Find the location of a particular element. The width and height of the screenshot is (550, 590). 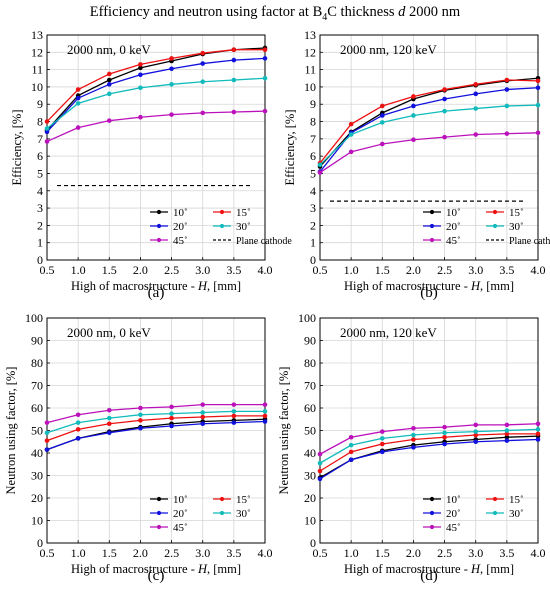

y-tick-label: 2 is located at coordinates (313, 225).